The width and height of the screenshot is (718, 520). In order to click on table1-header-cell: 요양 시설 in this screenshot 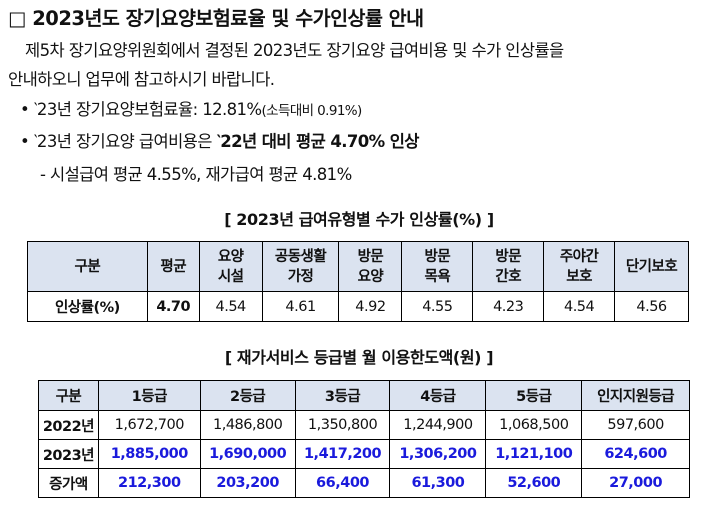, I will do `click(230, 266)`.